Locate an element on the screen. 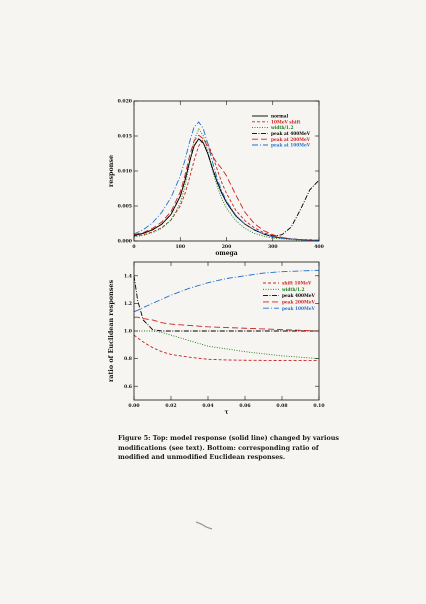 Image resolution: width=426 pixels, height=604 pixels. legend-label-3: peak 200MeV is located at coordinates (298, 303).